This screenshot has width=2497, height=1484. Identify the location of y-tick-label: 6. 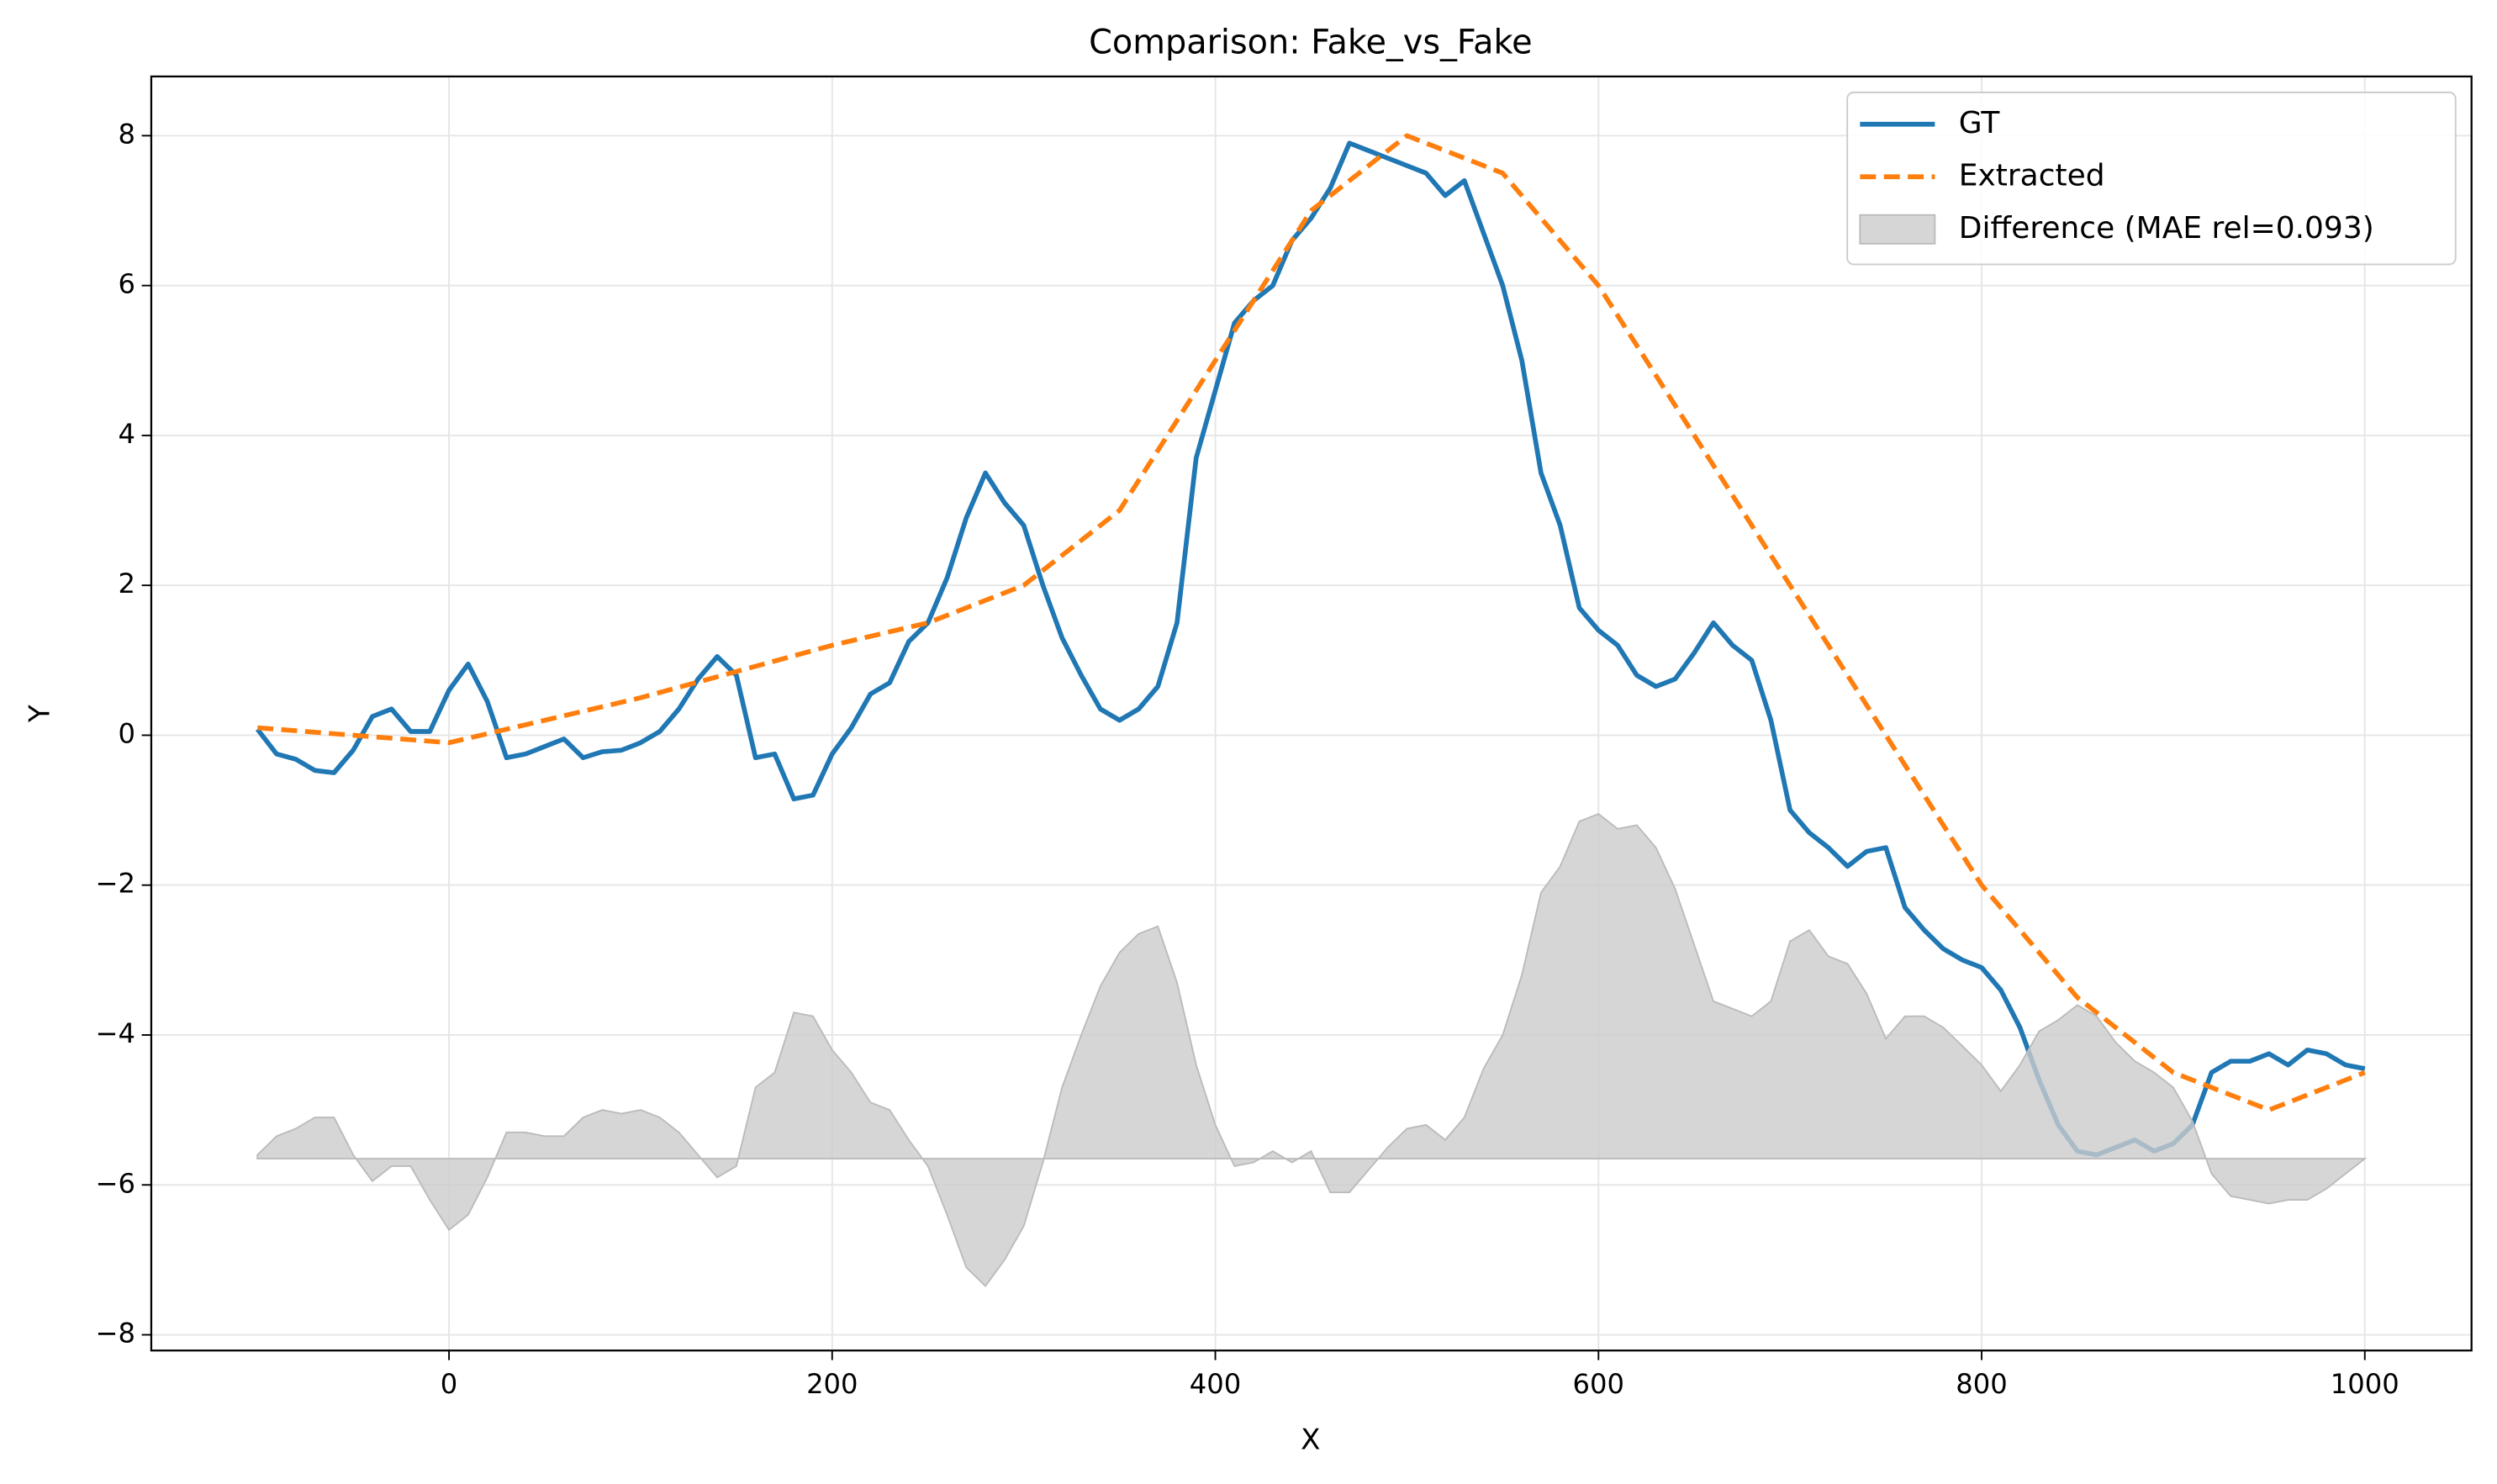
(127, 284).